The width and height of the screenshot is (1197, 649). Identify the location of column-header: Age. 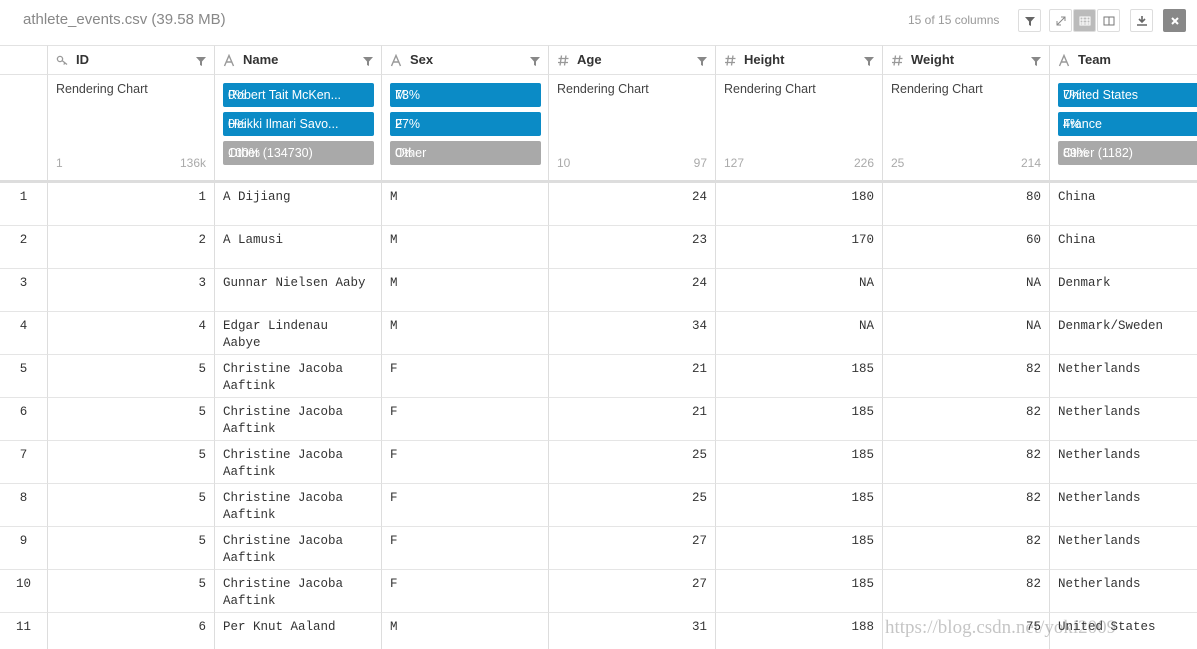
(631, 60).